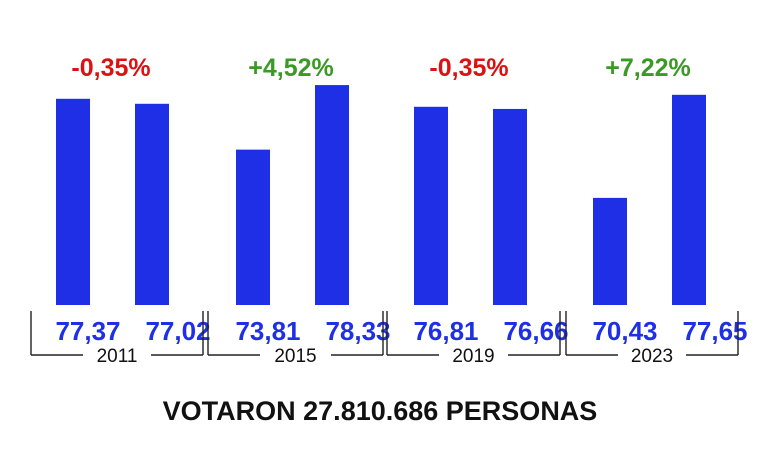 The image size is (760, 469). Describe the element at coordinates (535, 331) in the screenshot. I see `value-label: 76,66` at that location.